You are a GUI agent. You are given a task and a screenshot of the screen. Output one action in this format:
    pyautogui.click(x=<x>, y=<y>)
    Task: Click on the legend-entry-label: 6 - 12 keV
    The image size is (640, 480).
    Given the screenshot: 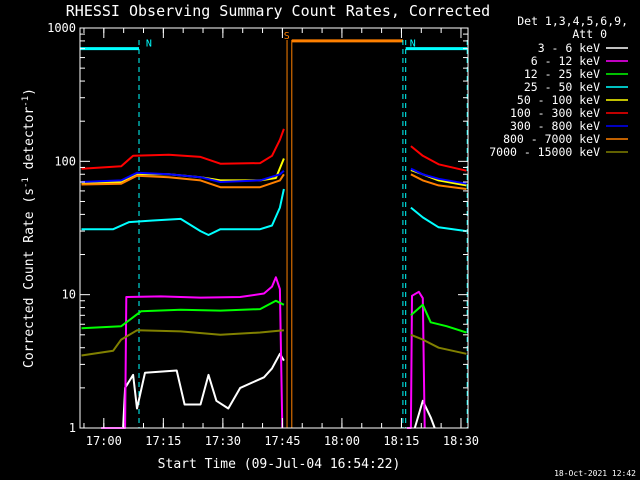 What is the action you would take?
    pyautogui.click(x=565, y=61)
    